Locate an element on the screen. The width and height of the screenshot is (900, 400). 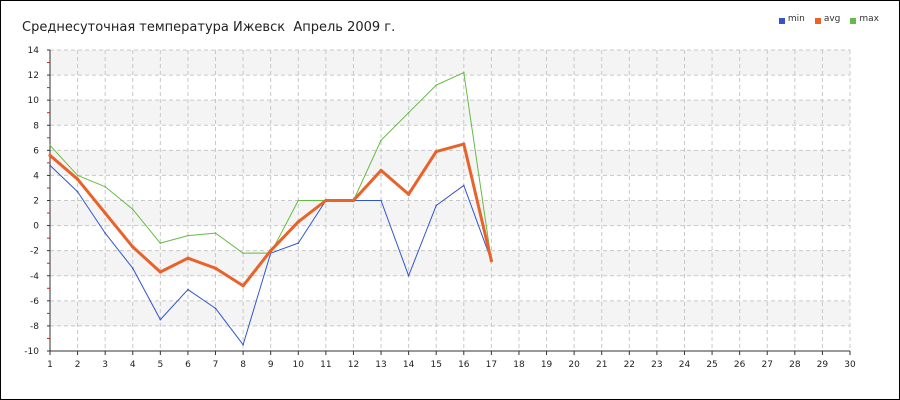
y-tick-label: 4 is located at coordinates (36, 176).